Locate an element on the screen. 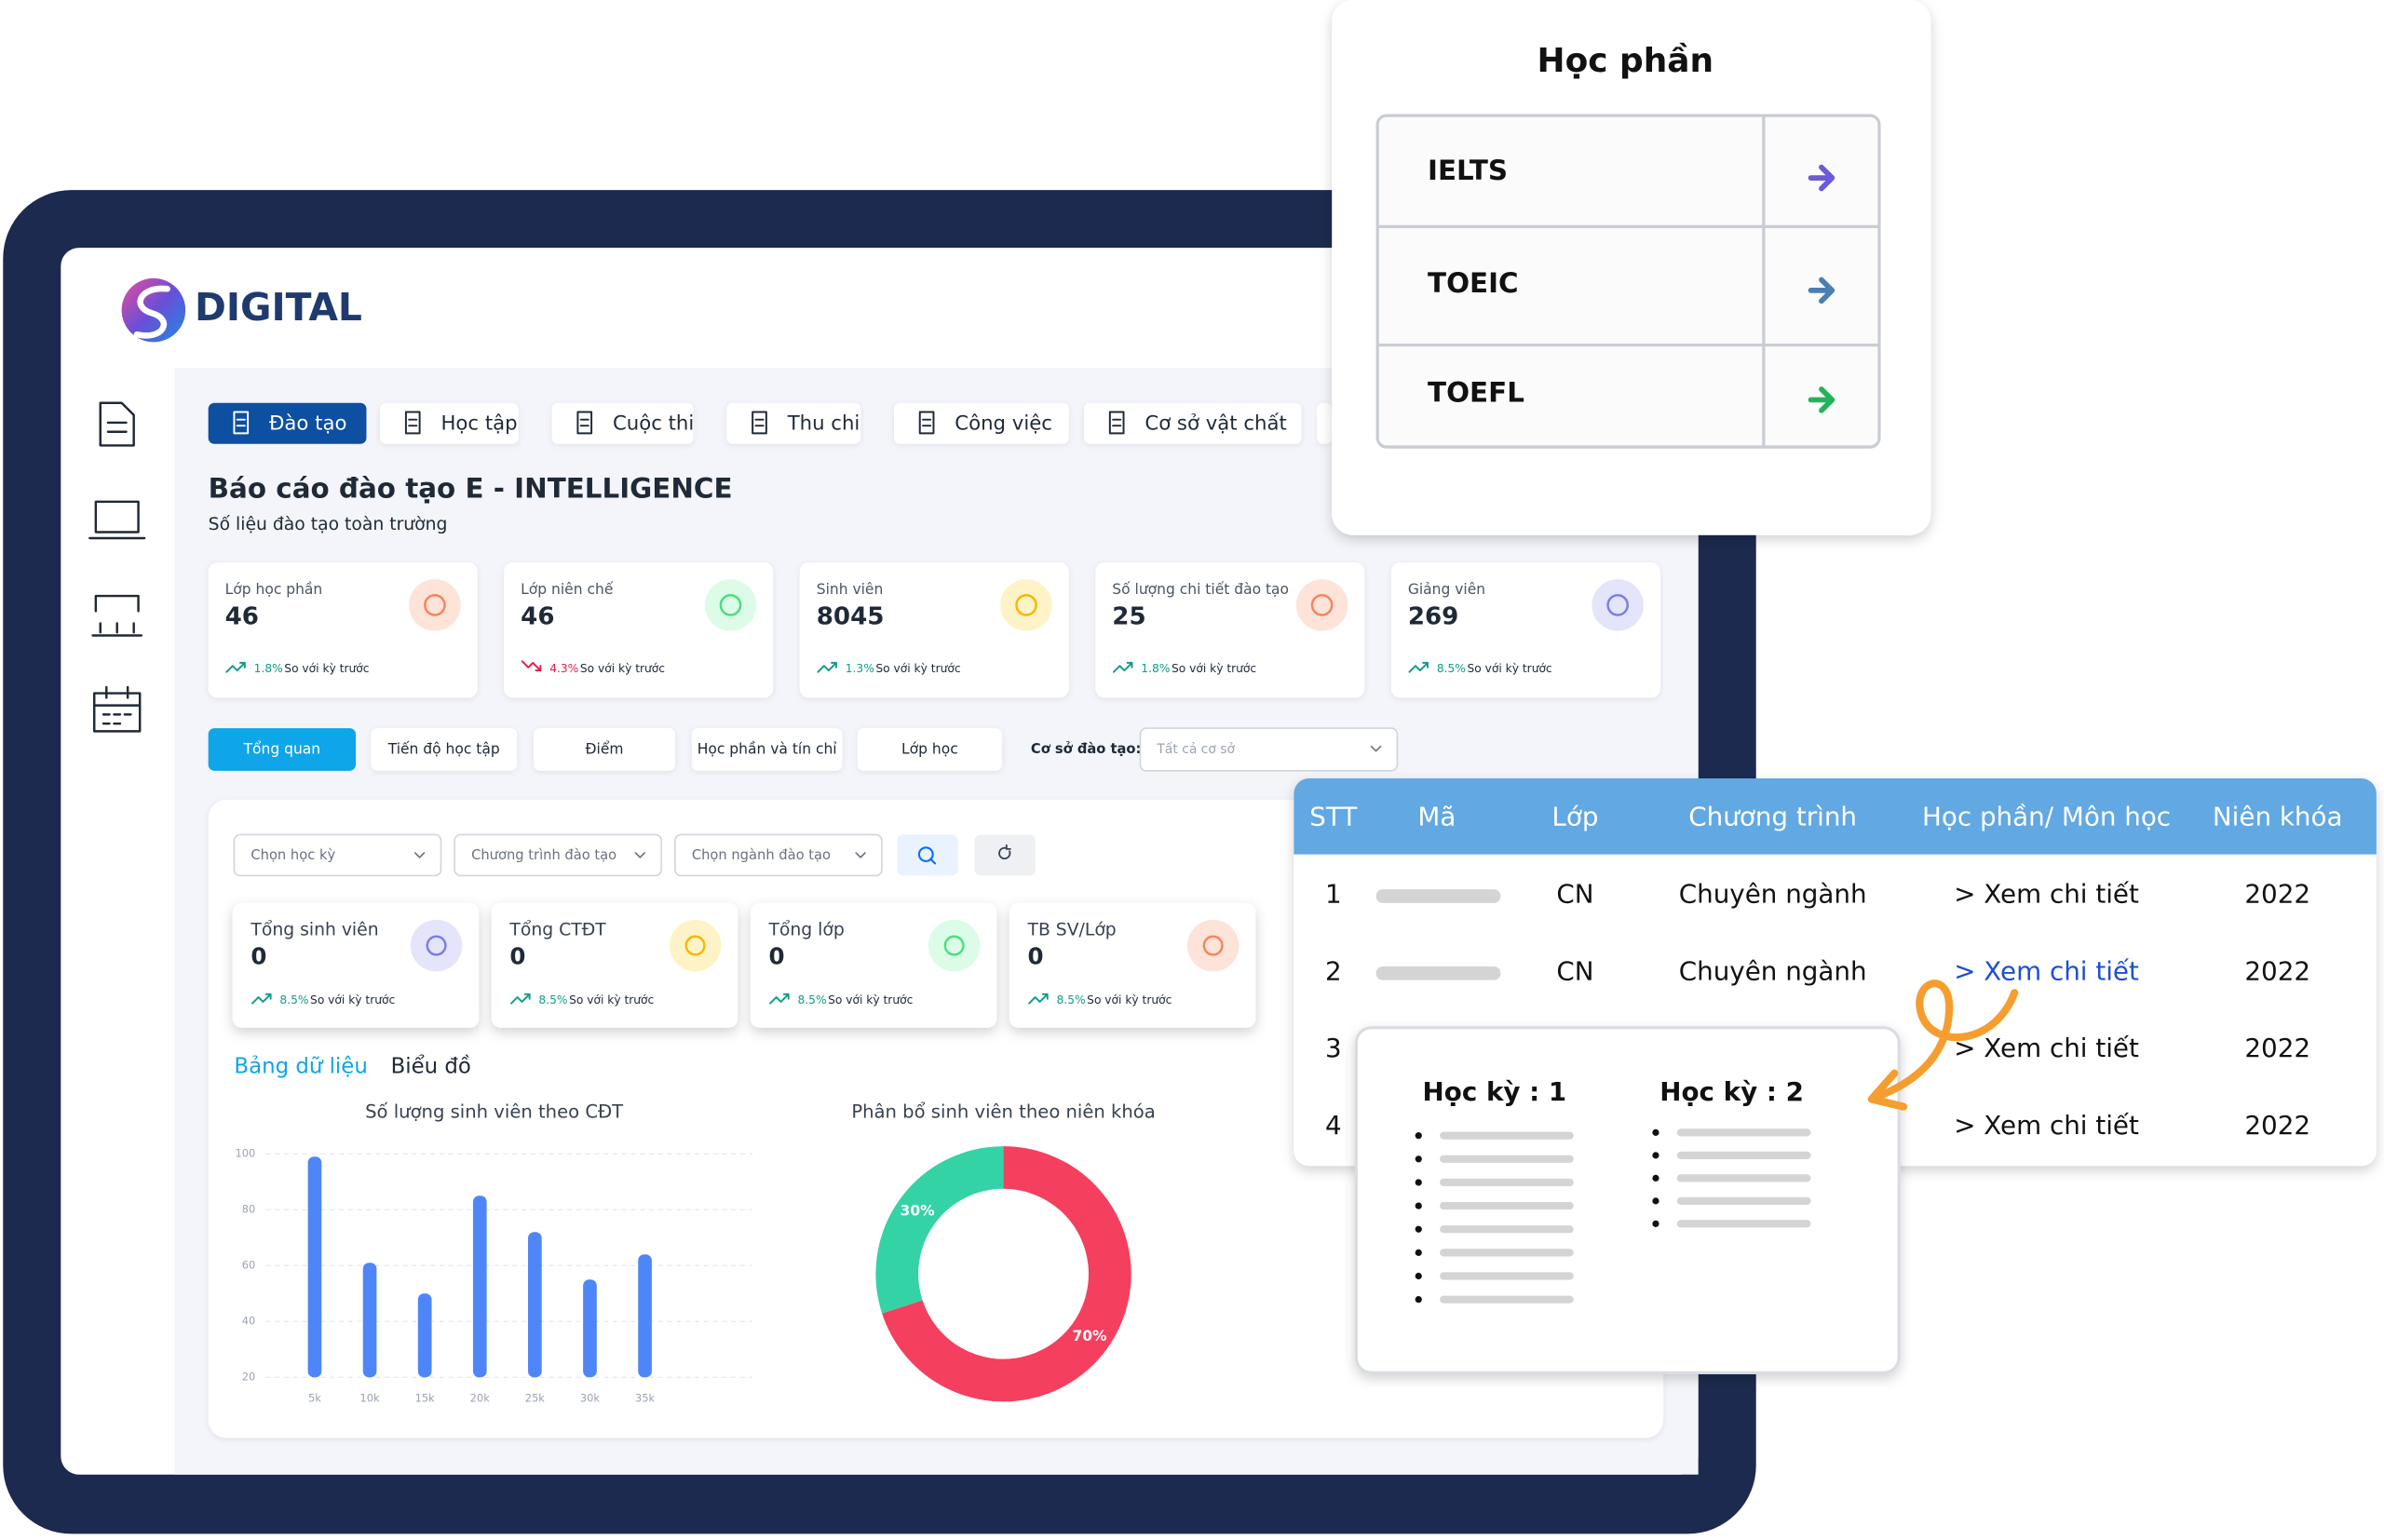 This screenshot has width=2384, height=1540. tab-label: Cơ sở vật chất is located at coordinates (1215, 424).